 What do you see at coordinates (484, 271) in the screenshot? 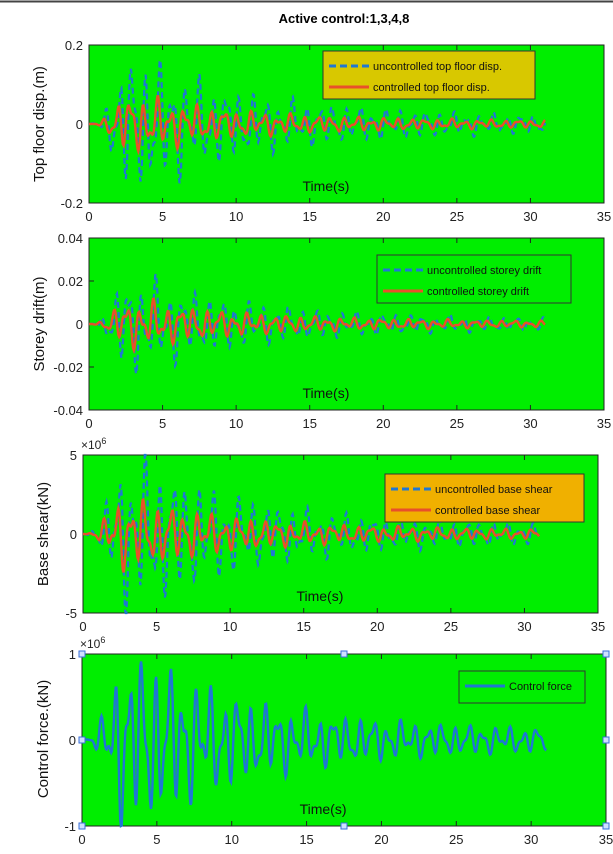
I see `legend-entry: uncontrolled storey drift` at bounding box center [484, 271].